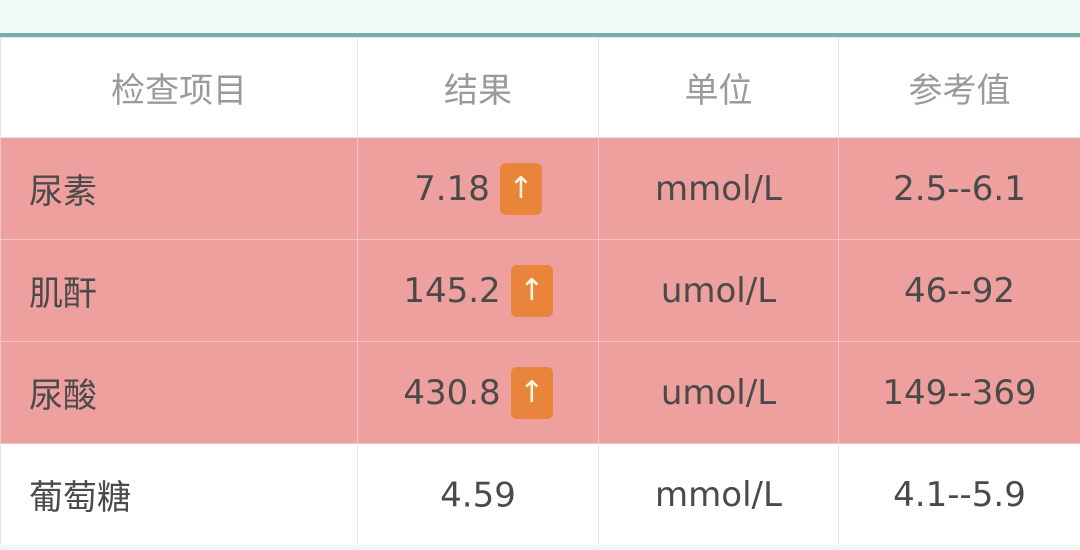  I want to click on item-name: 葡萄糖, so click(179, 494).